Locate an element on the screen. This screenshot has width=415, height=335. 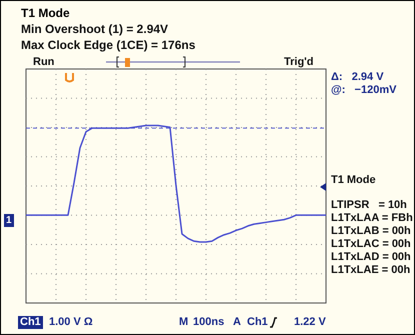
chart-title: T1 Mode is located at coordinates (45, 13).